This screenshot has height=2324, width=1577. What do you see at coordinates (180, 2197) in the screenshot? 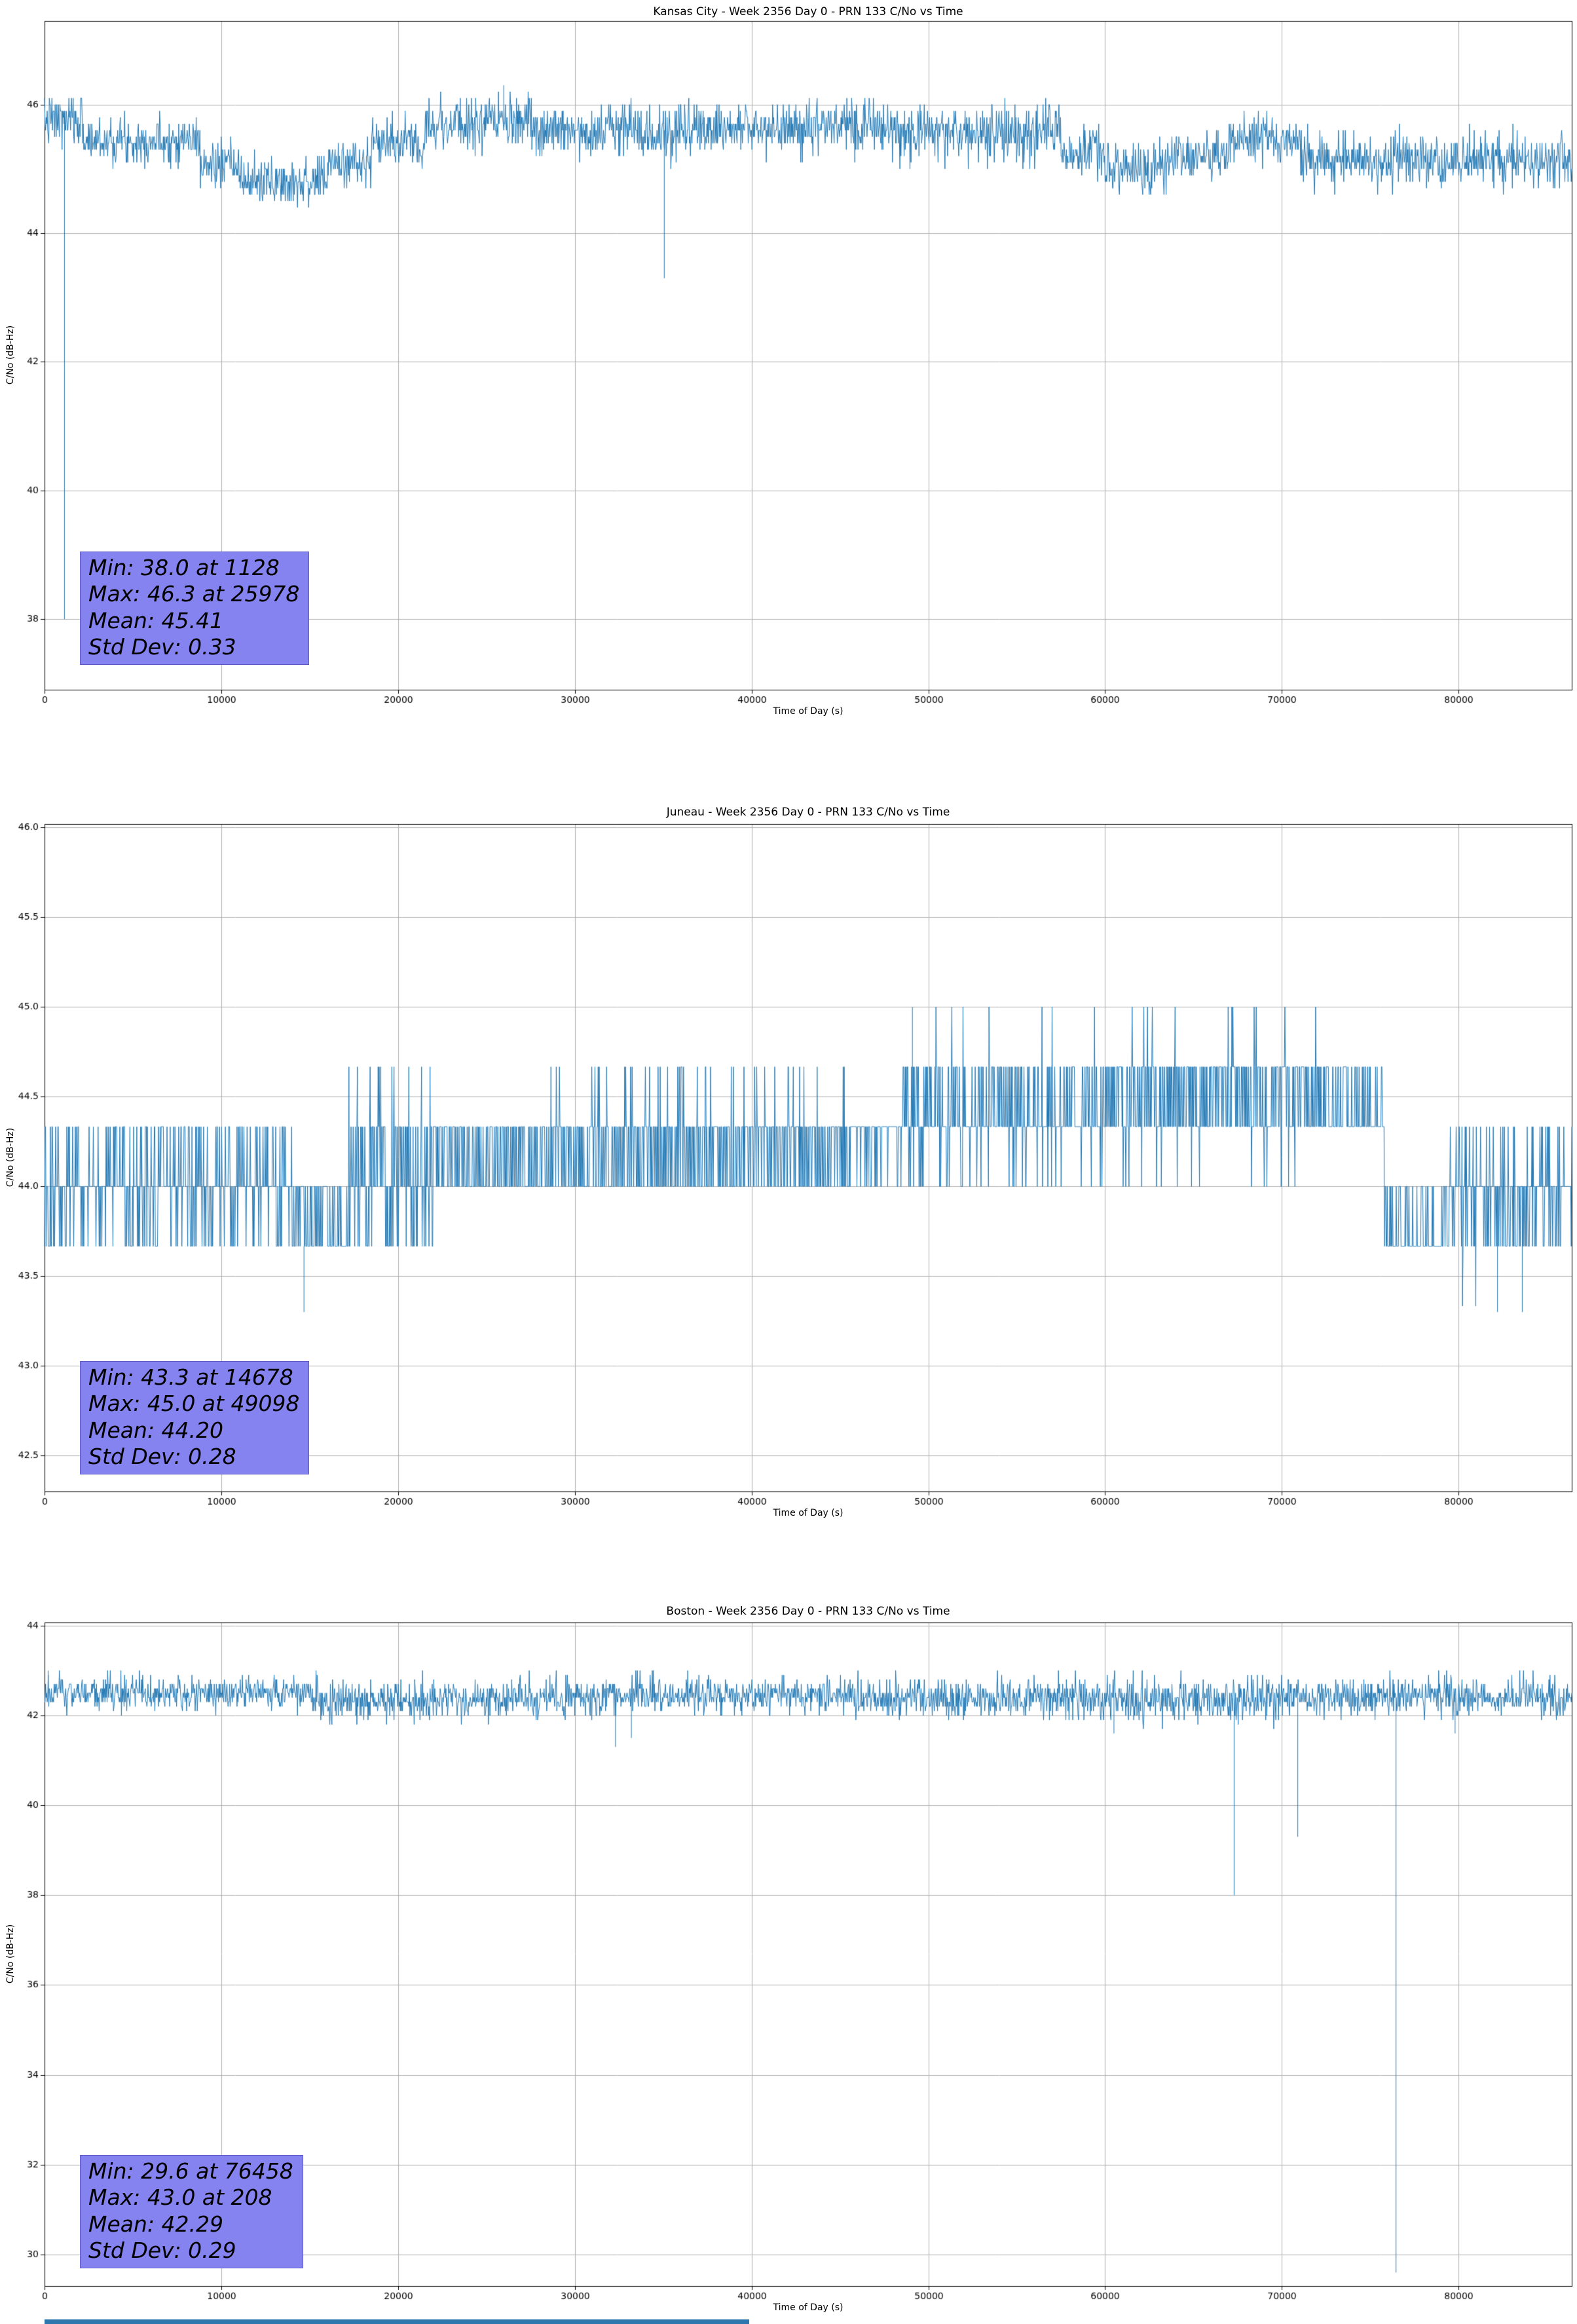
I see `stats-max: Max: 43.0 at 208` at bounding box center [180, 2197].